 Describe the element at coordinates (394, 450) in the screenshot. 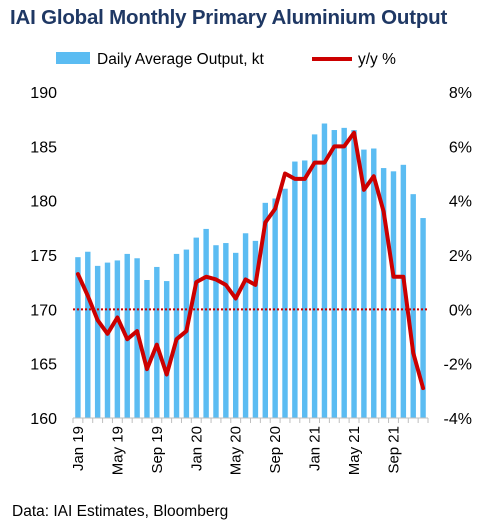

I see `x-tick-label: Sep 21` at that location.